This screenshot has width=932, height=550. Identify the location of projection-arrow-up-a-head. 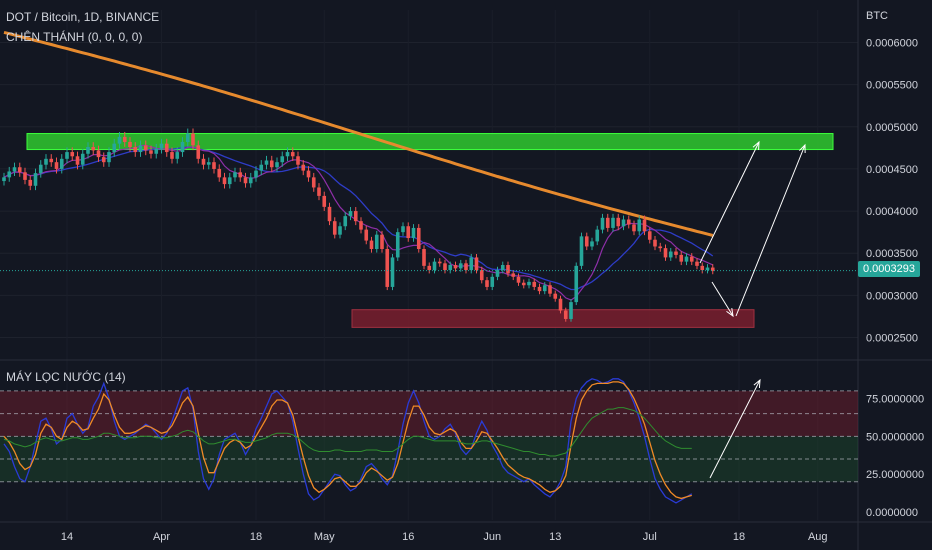
(756, 145).